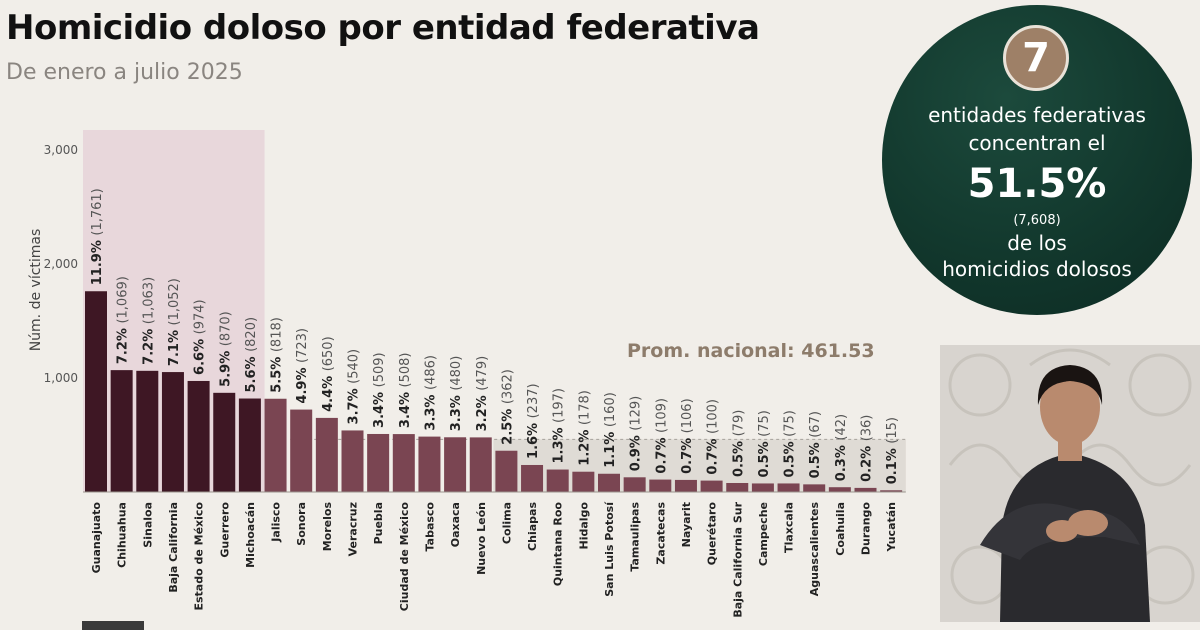 The height and width of the screenshot is (630, 1200). Describe the element at coordinates (609, 549) in the screenshot. I see `x-tick-label: San Luis Potosí` at that location.